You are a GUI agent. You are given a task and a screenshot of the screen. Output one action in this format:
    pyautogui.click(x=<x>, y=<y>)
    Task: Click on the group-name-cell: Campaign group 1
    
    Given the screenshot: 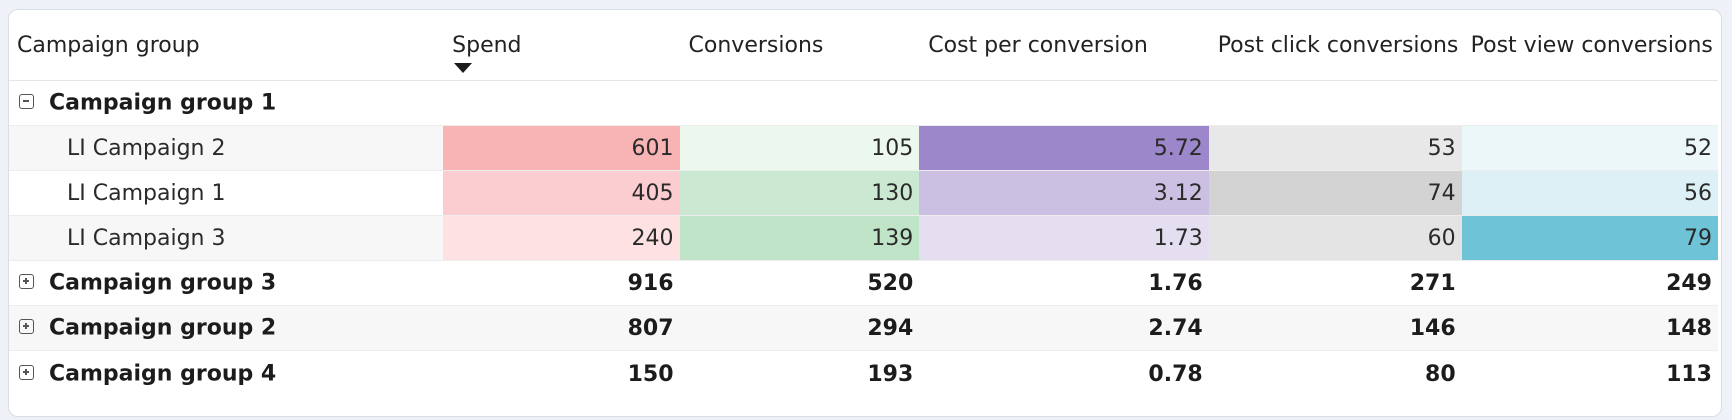 What is the action you would take?
    pyautogui.click(x=226, y=103)
    